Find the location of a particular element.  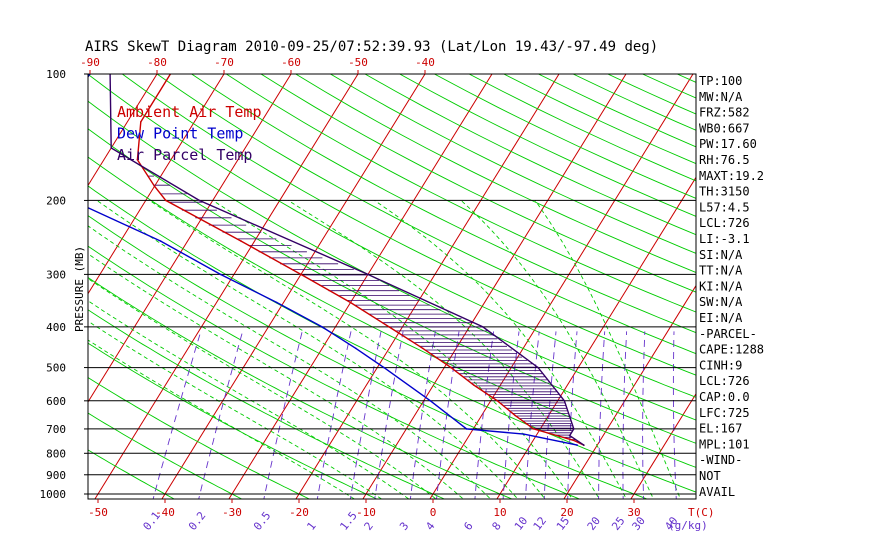

mixing-ratio-label: 0.5 is located at coordinates (262, 521).